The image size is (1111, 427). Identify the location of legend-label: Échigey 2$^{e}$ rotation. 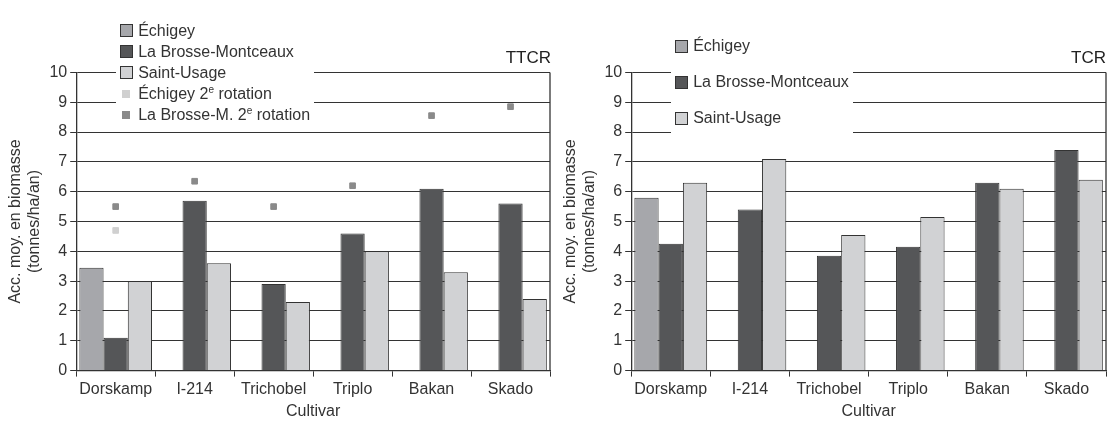
(205, 94).